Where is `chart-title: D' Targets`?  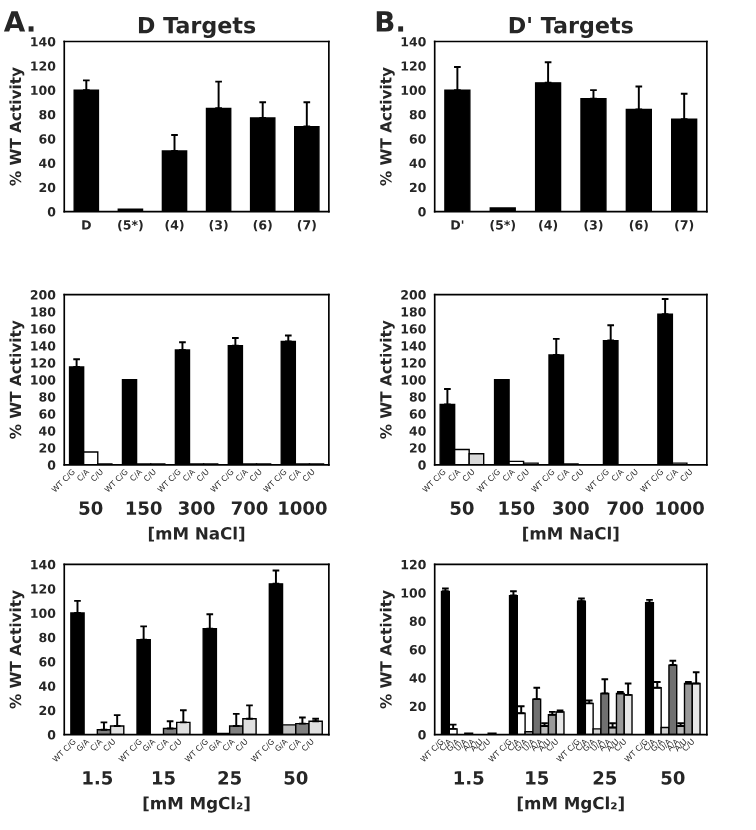
chart-title: D' Targets is located at coordinates (571, 27).